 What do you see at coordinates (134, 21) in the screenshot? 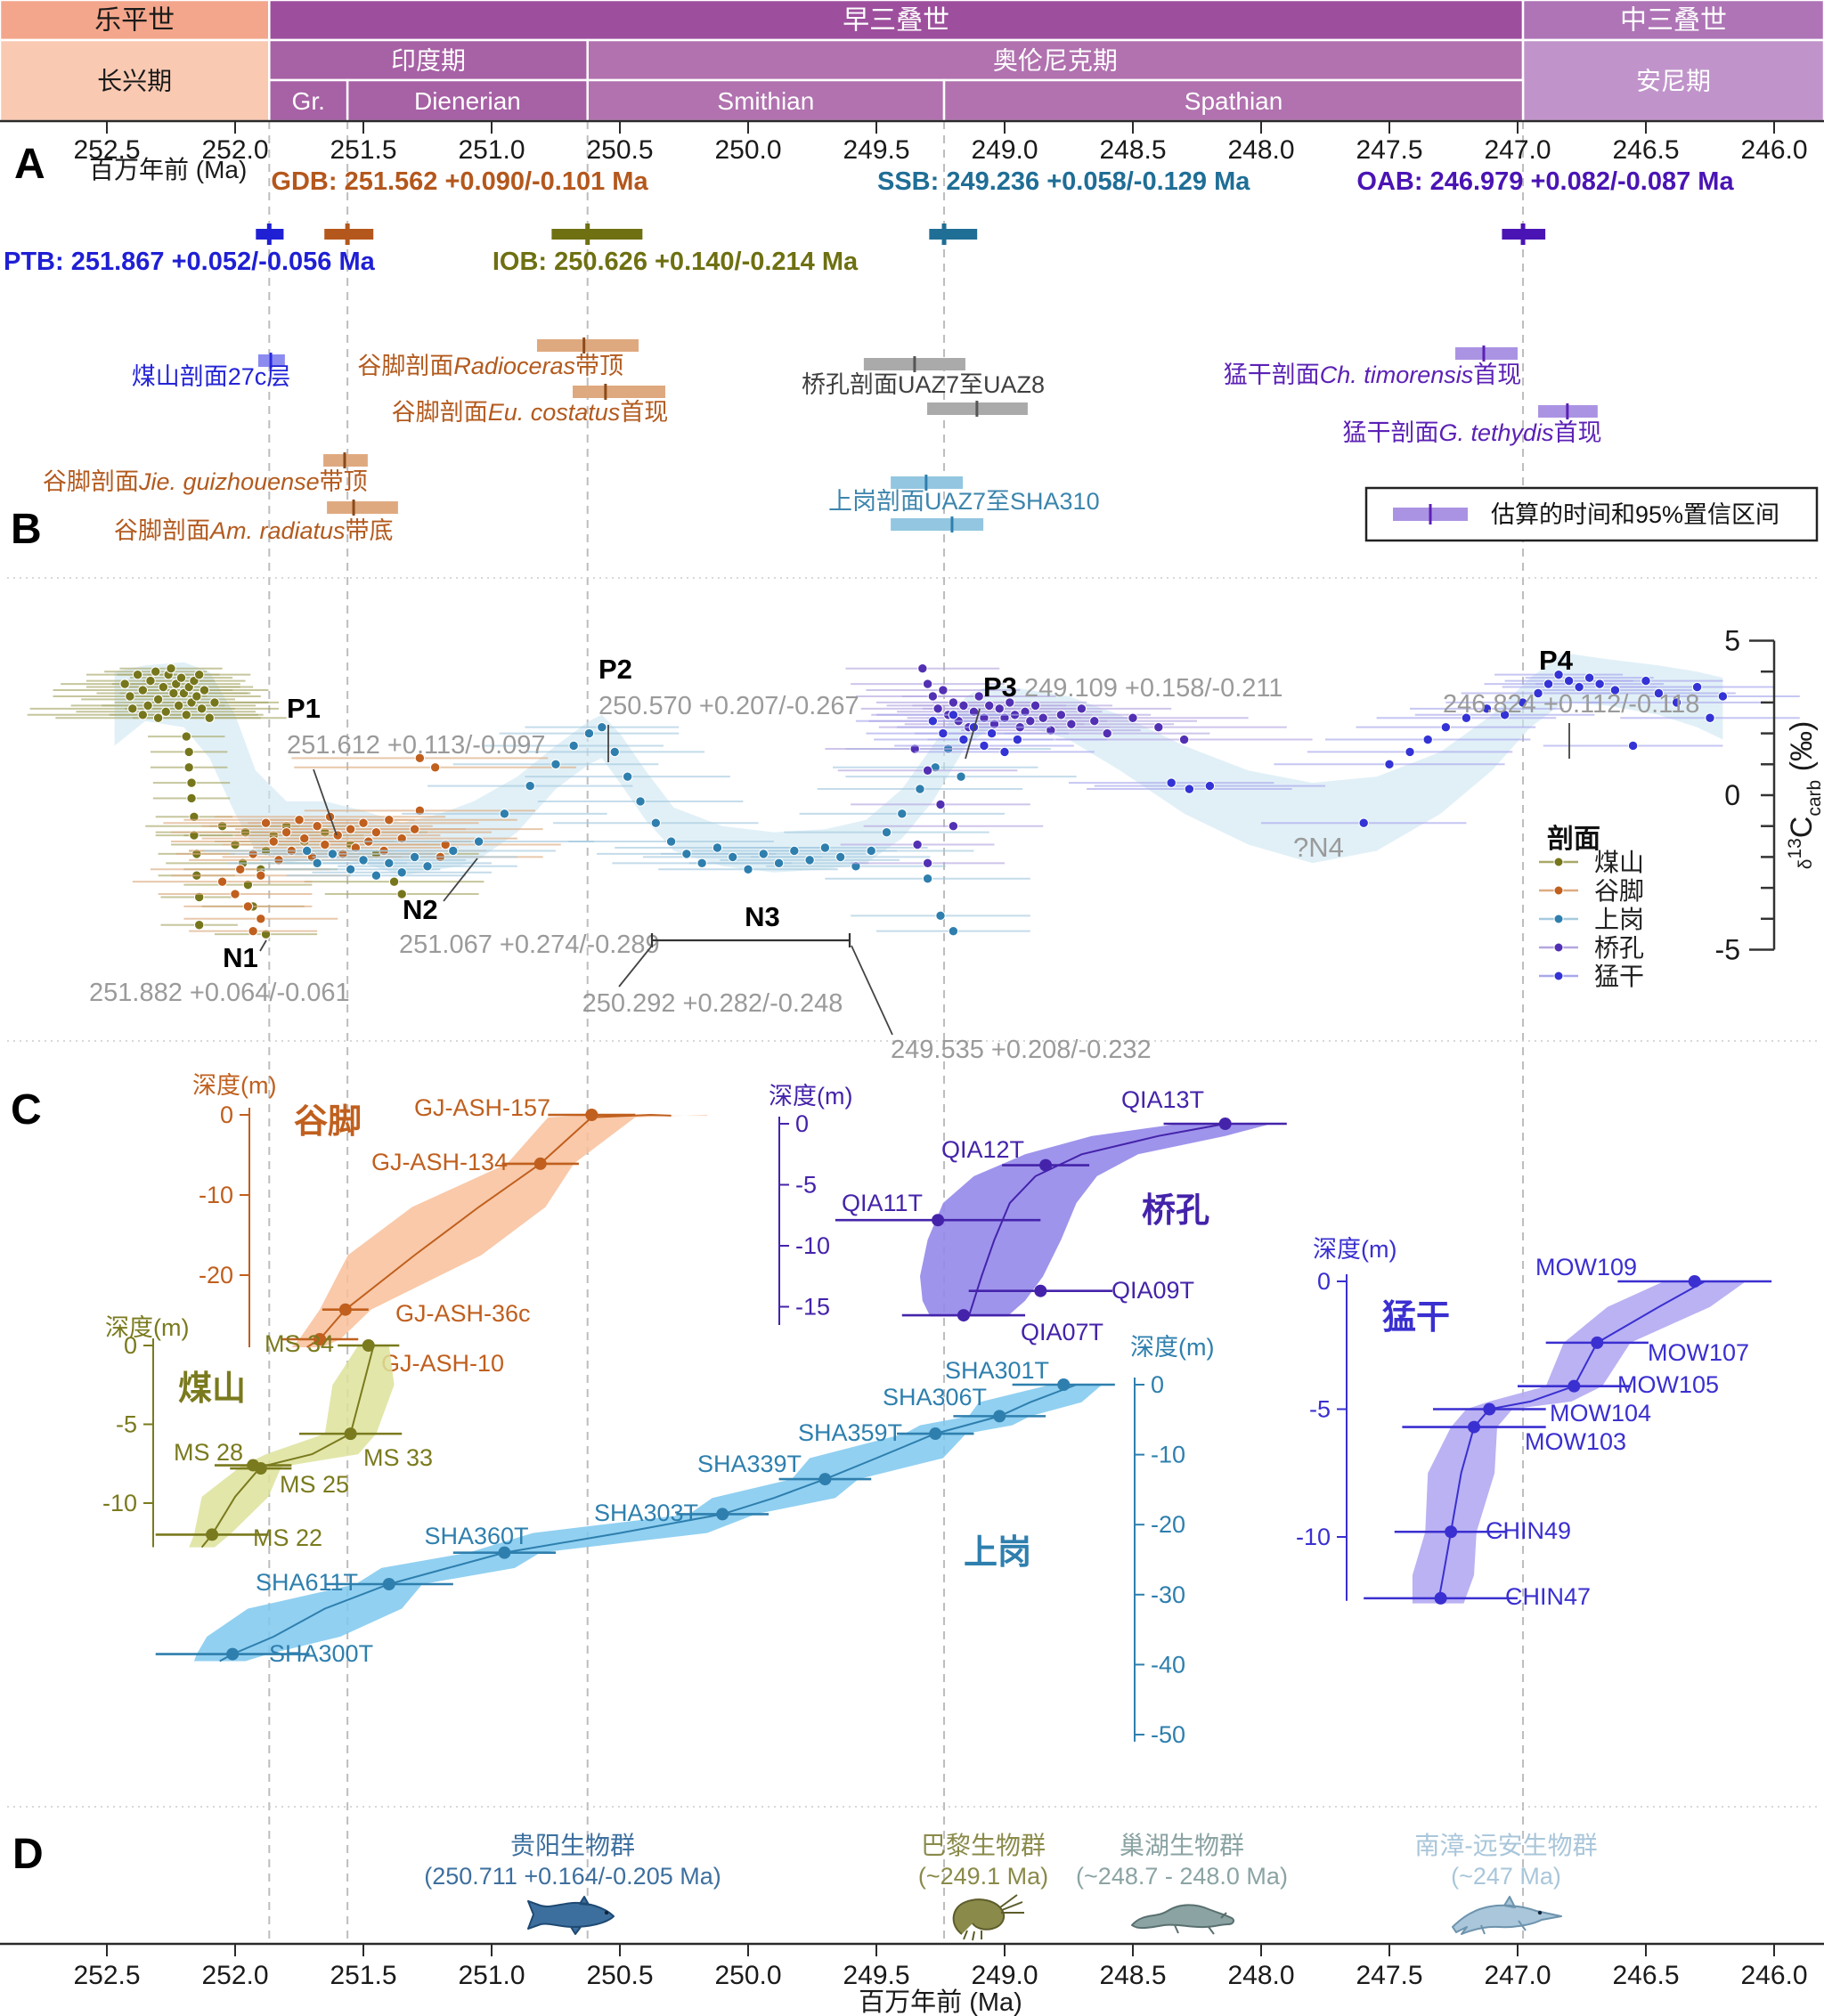
I see `timescale-cell-label: 乐平世` at bounding box center [134, 21].